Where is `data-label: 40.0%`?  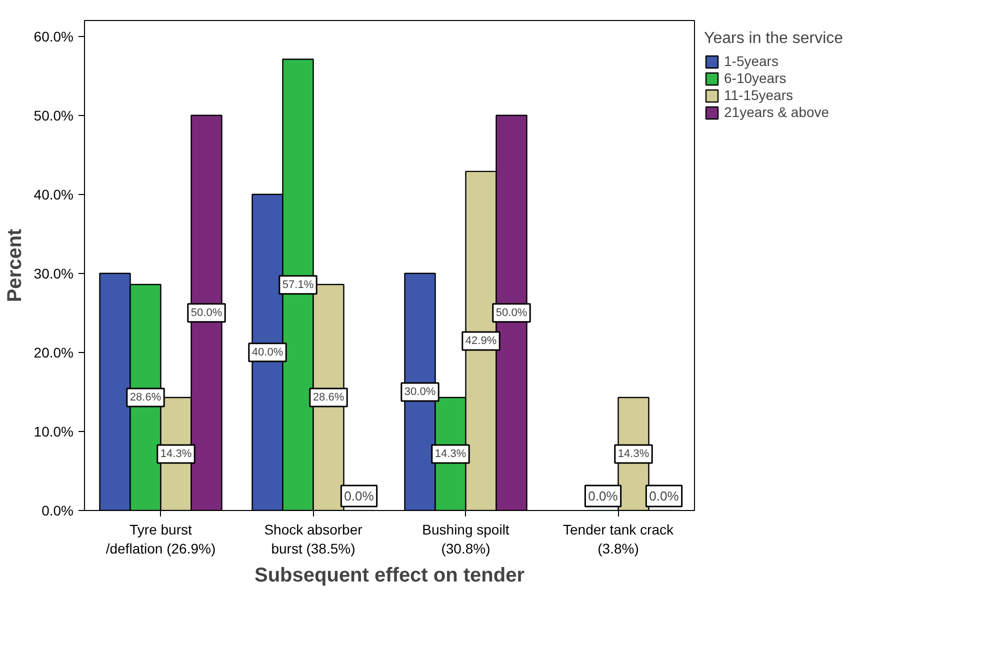 data-label: 40.0% is located at coordinates (268, 352).